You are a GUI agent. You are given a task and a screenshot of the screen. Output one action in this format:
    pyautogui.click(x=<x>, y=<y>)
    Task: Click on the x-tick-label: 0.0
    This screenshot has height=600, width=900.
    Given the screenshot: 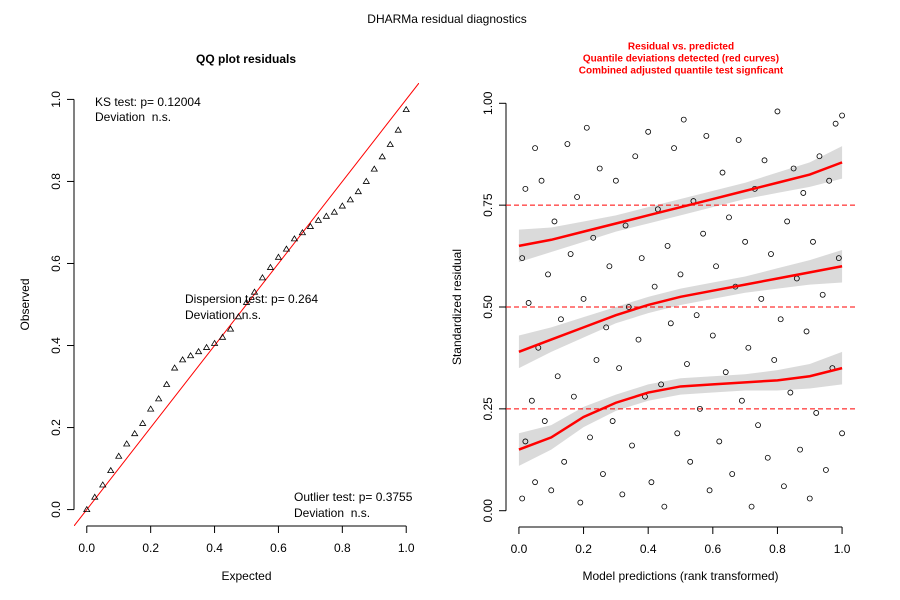 What is the action you would take?
    pyautogui.click(x=519, y=549)
    